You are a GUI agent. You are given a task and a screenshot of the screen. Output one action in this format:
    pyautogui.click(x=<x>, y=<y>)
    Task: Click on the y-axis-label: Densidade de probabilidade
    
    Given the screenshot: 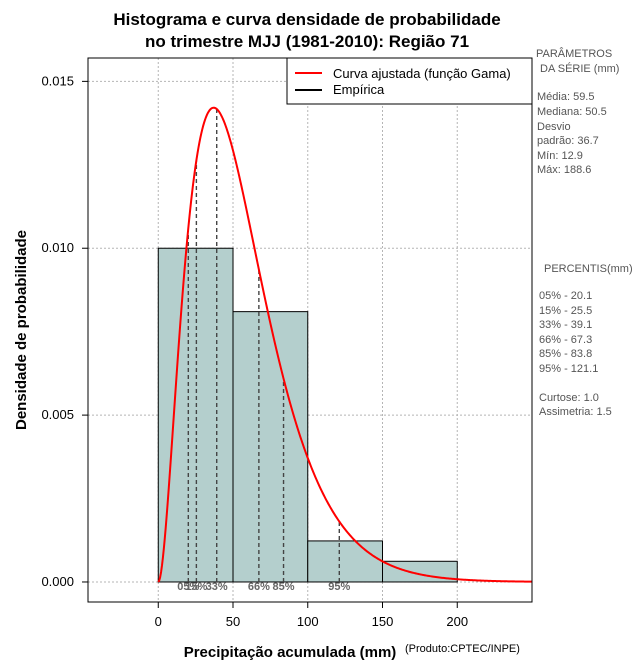 What is the action you would take?
    pyautogui.click(x=21, y=330)
    